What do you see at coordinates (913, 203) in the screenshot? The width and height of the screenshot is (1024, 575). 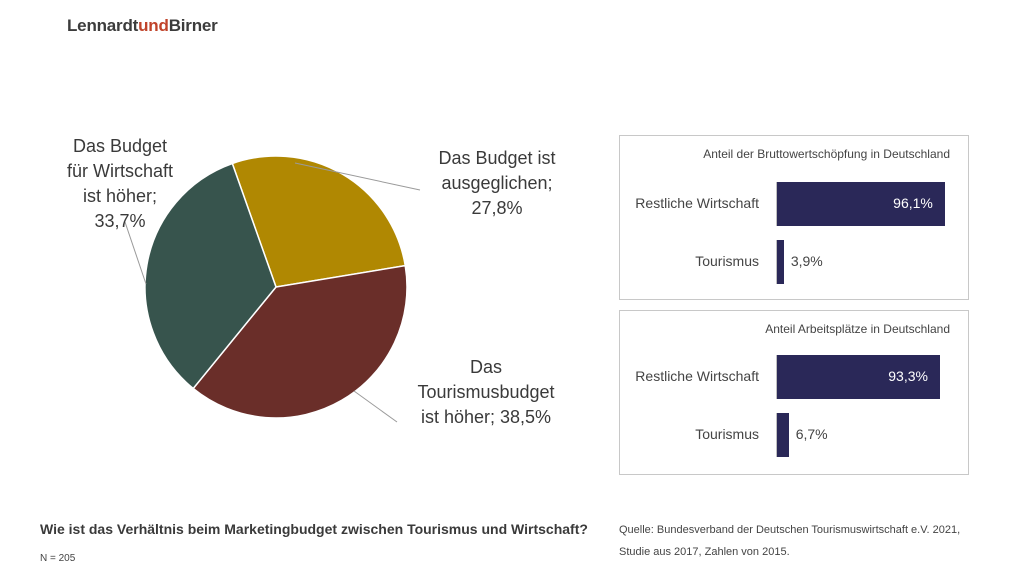 I see `bar-value-label: 96,1%` at bounding box center [913, 203].